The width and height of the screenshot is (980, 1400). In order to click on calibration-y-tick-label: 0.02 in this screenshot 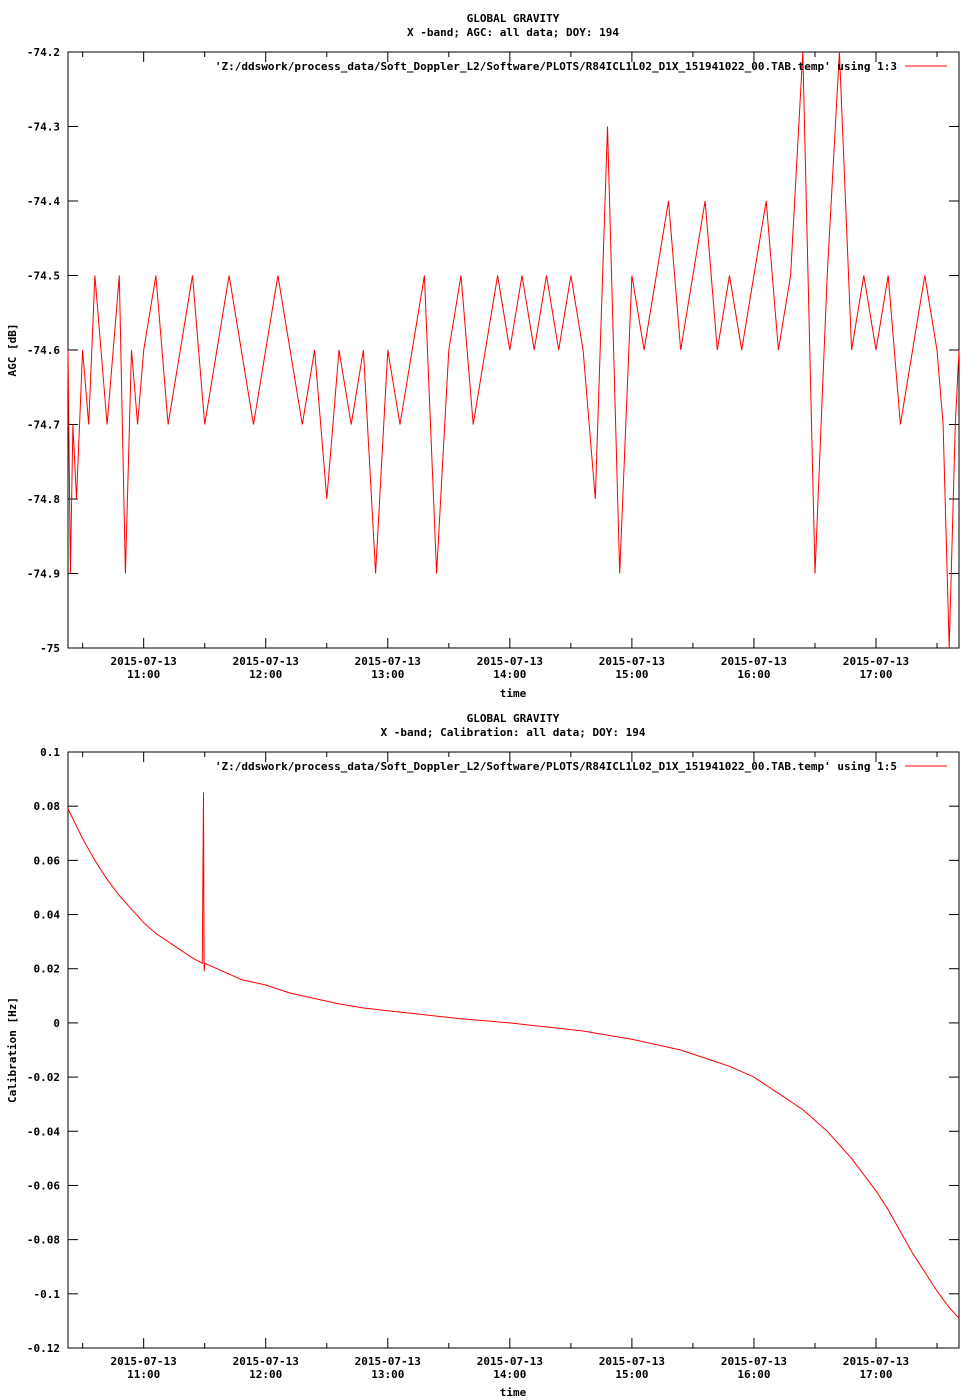, I will do `click(47, 969)`.